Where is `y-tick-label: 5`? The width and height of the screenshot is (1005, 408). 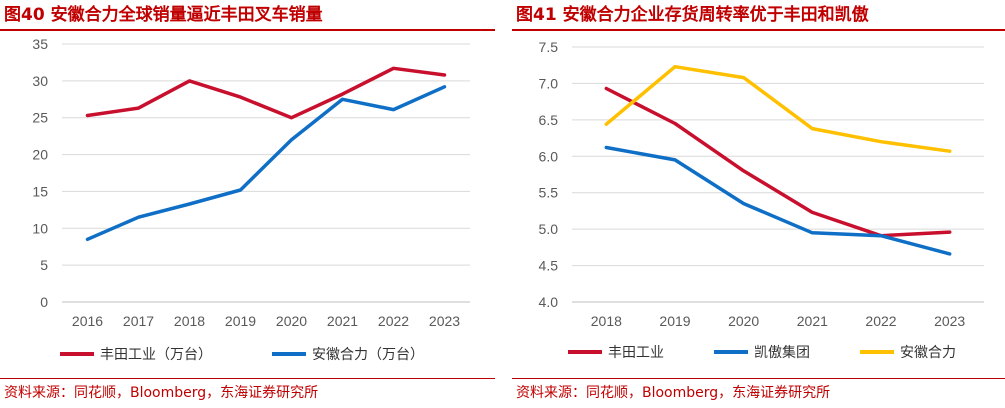 y-tick-label: 5 is located at coordinates (44, 265).